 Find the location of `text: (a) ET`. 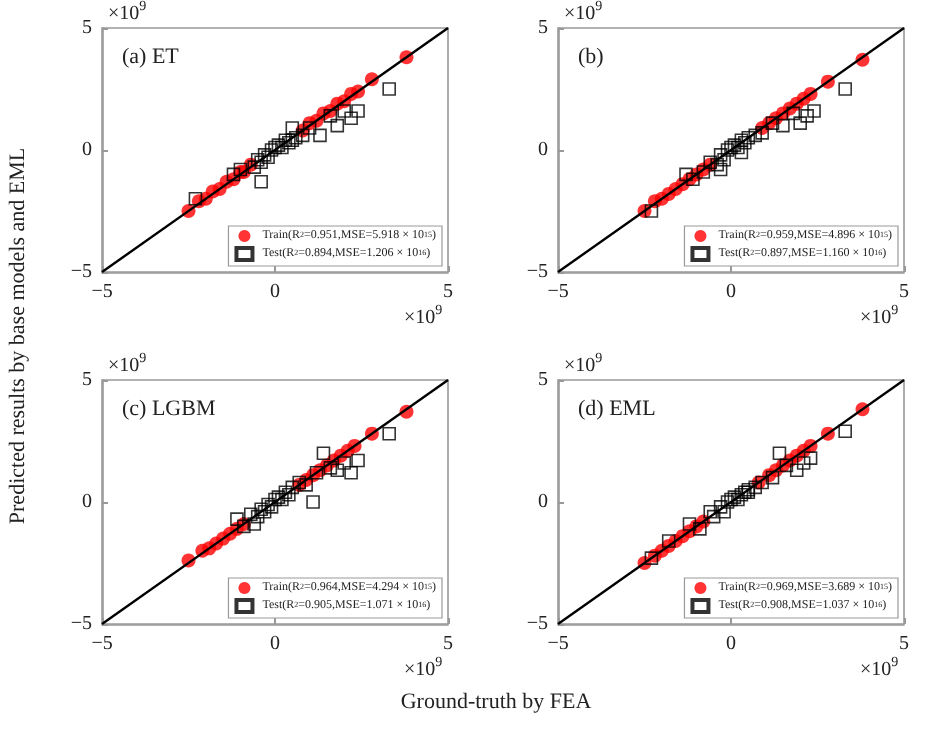

text: (a) ET is located at coordinates (151, 57).